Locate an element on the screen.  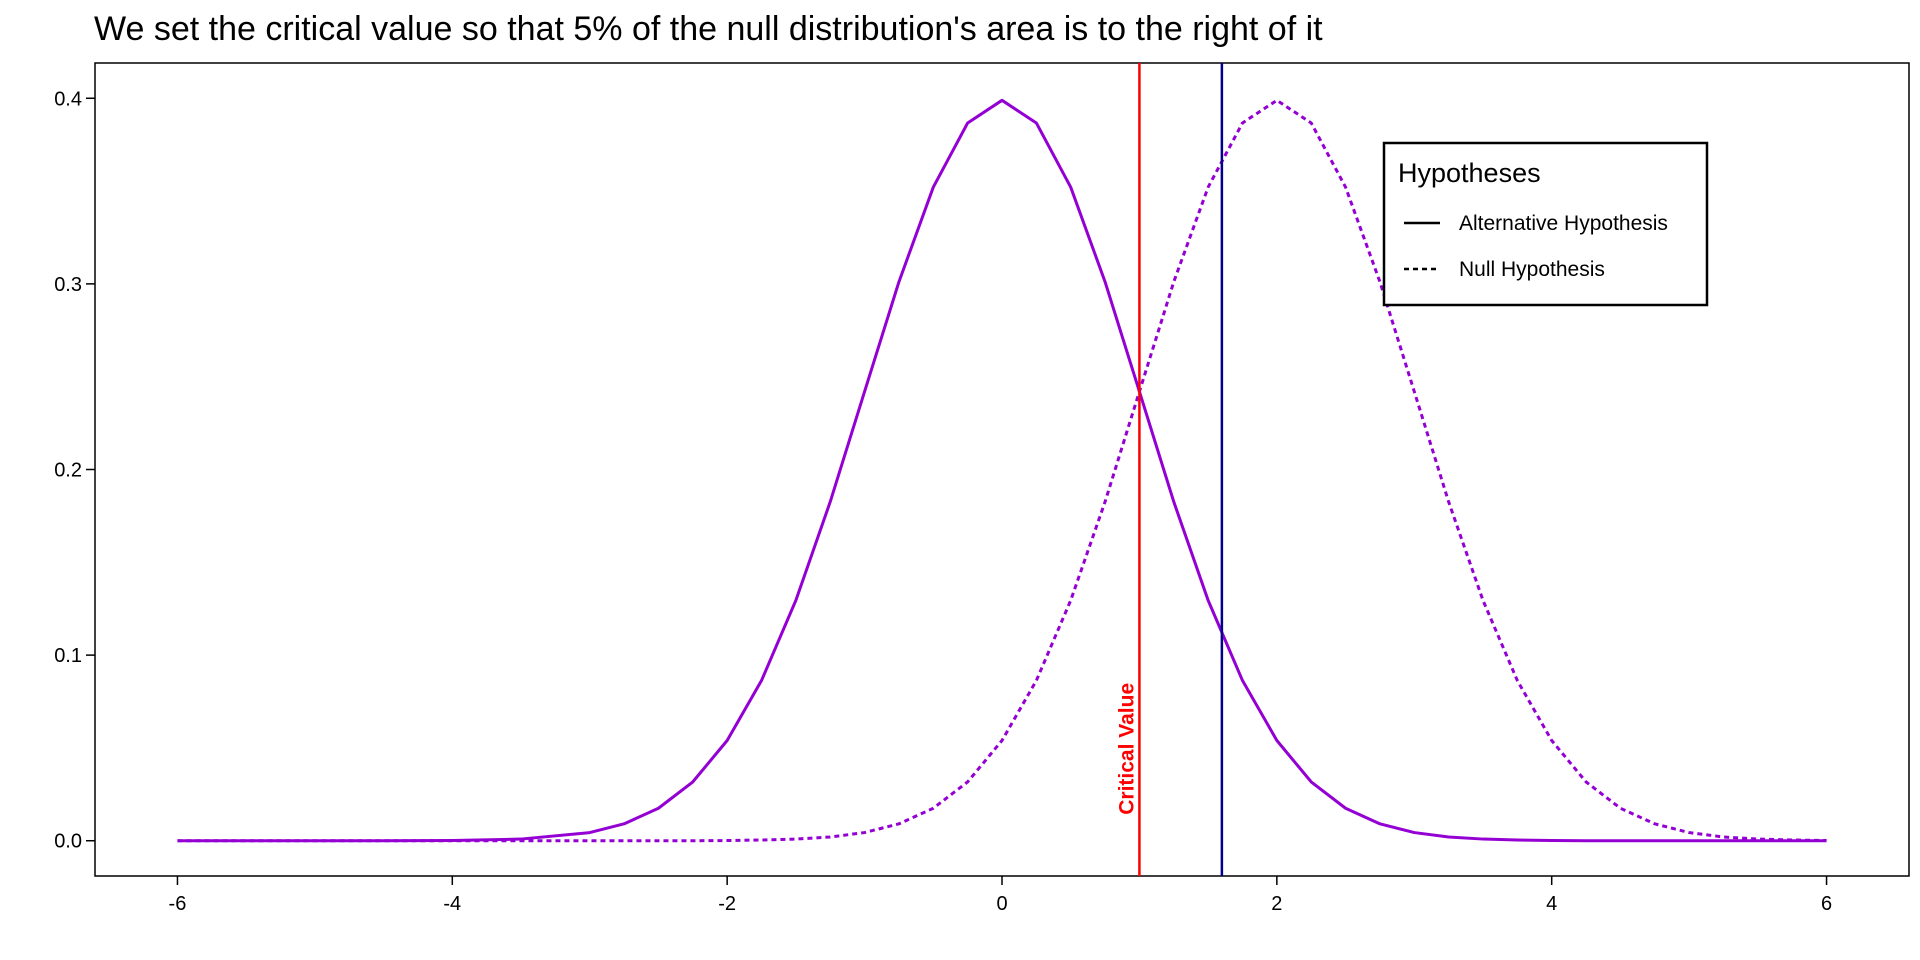
legend-label-alternative: Alternative Hypothesis is located at coordinates (1563, 223).